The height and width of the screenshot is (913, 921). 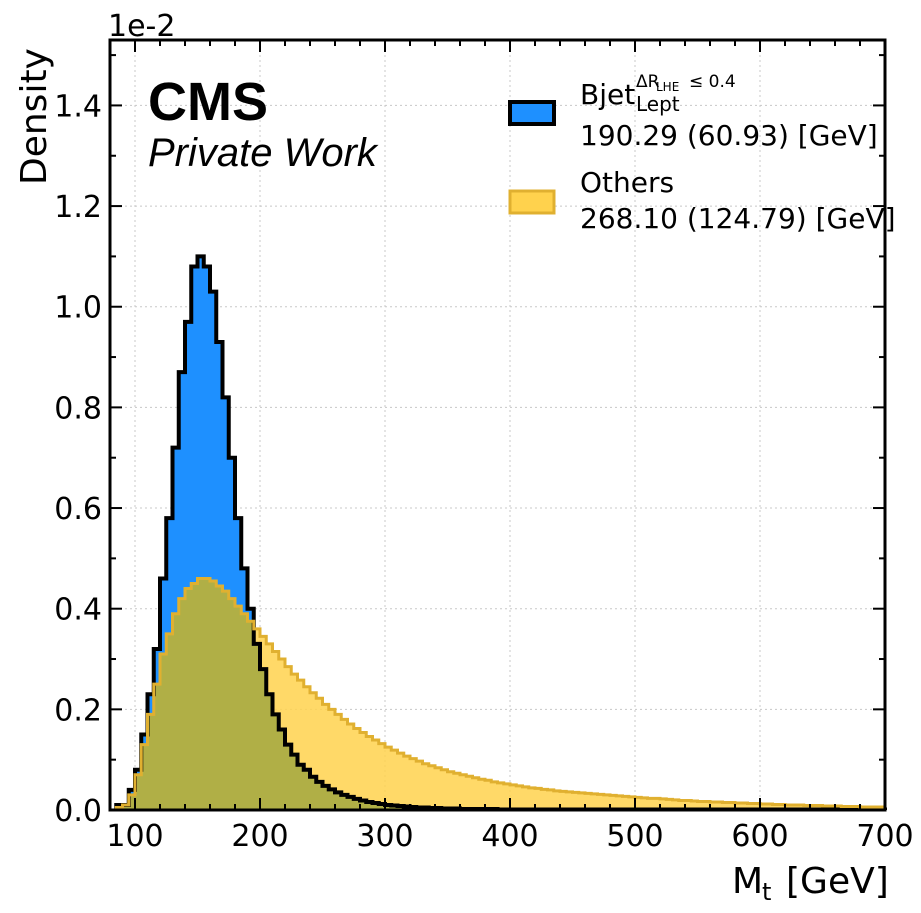 I want to click on y-tick-label: 0.0, so click(x=78, y=811).